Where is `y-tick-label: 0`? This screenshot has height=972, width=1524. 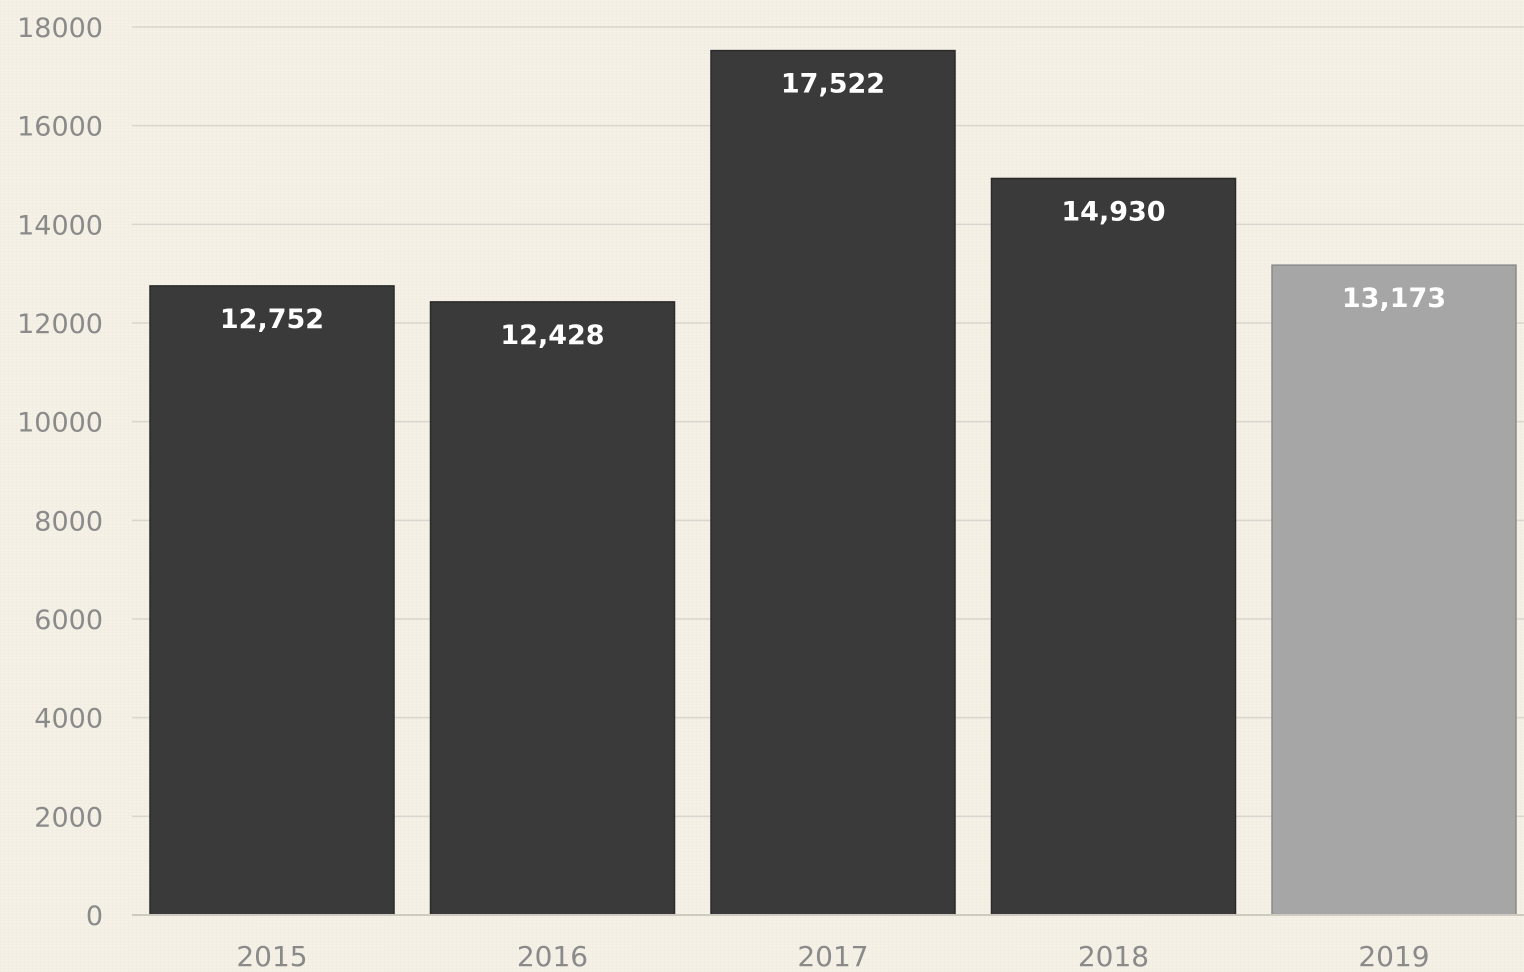
y-tick-label: 0 is located at coordinates (94, 916).